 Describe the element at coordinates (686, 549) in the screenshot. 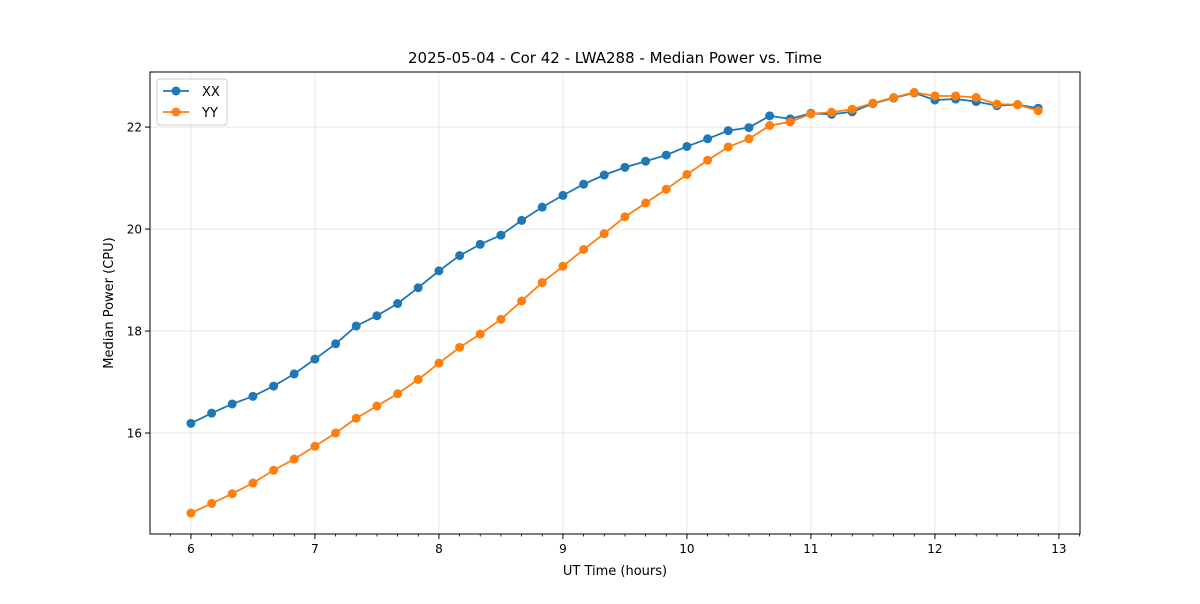

I see `x-tick-label: 10` at that location.